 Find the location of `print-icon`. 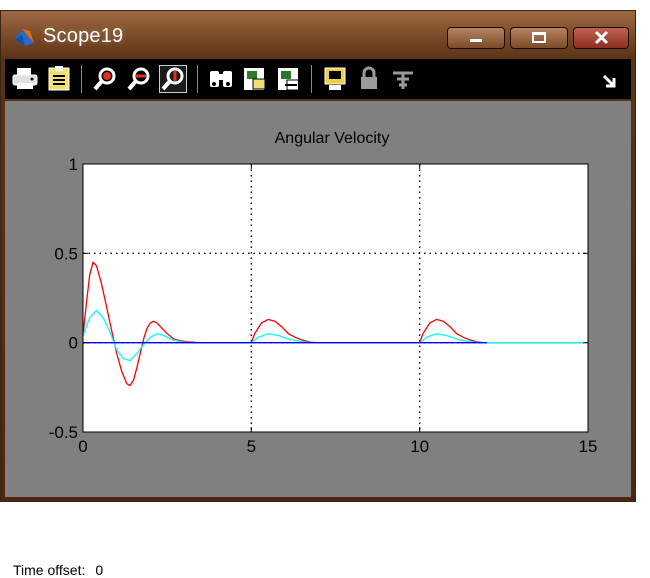

print-icon is located at coordinates (25, 78).